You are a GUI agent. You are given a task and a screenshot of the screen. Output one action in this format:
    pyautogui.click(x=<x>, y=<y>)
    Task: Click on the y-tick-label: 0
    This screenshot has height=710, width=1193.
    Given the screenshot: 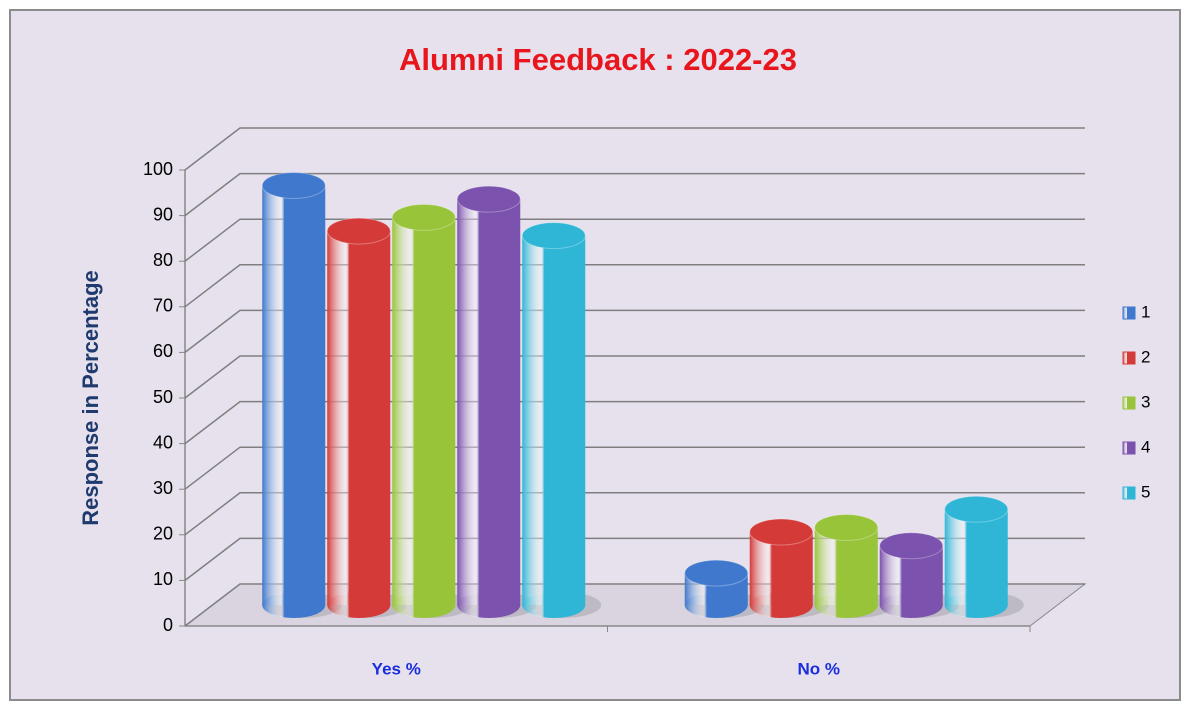 What is the action you would take?
    pyautogui.click(x=168, y=625)
    